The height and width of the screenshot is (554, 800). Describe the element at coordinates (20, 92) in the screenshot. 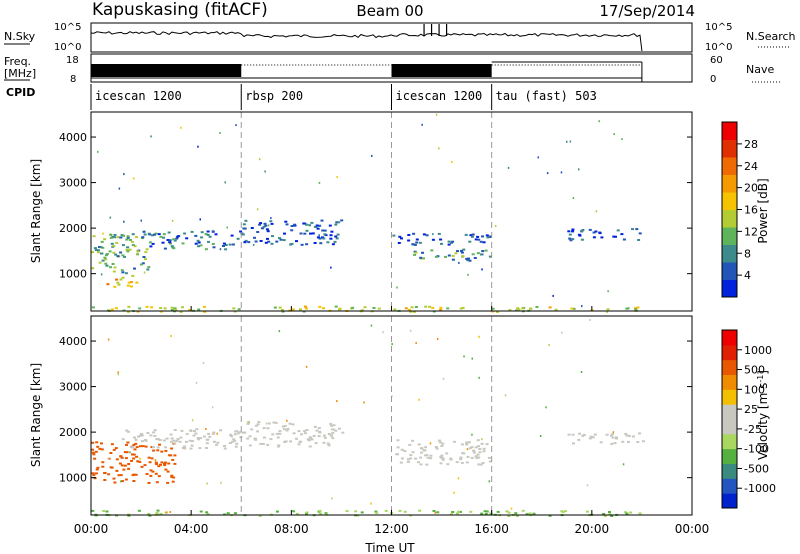

I see `cpid-label: CPID` at that location.